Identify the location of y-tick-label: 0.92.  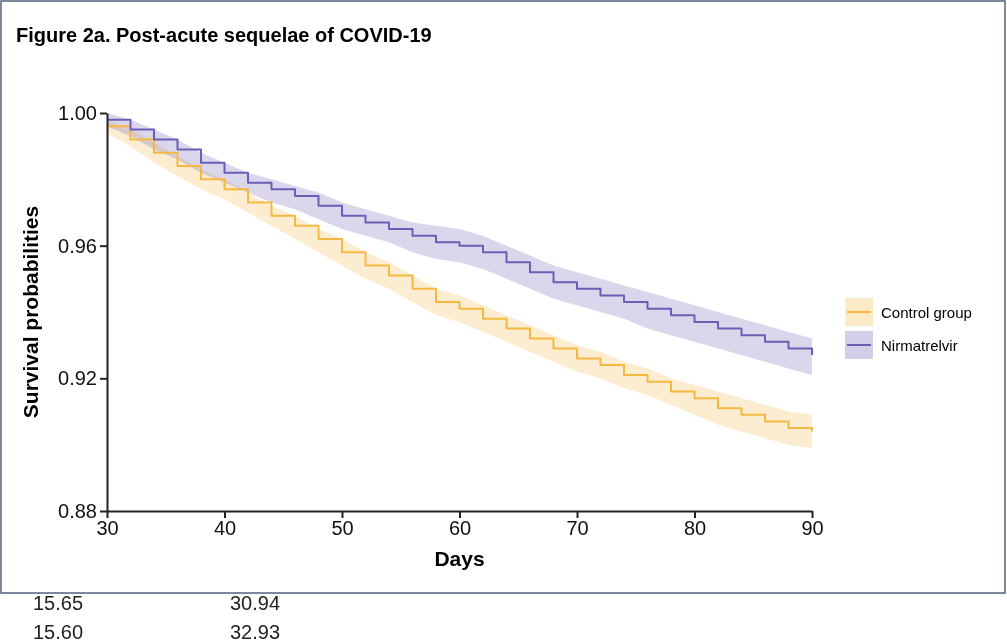
(77, 378).